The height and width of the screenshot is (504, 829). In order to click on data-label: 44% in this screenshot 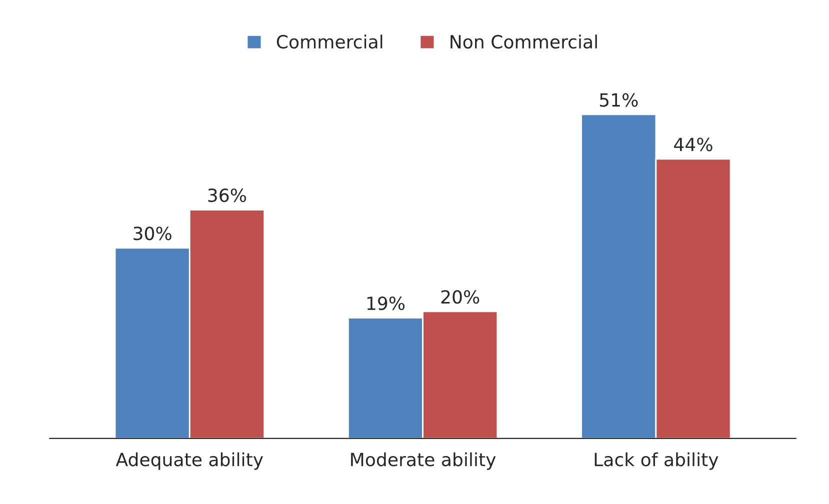, I will do `click(693, 145)`.